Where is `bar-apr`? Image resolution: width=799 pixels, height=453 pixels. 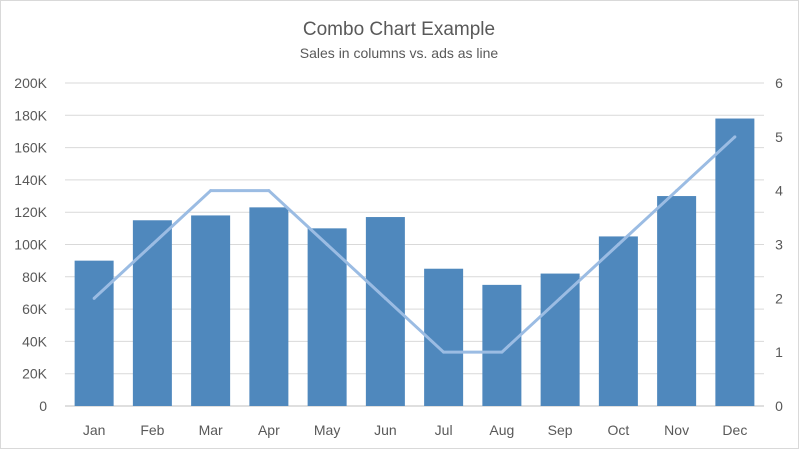
bar-apr is located at coordinates (269, 306).